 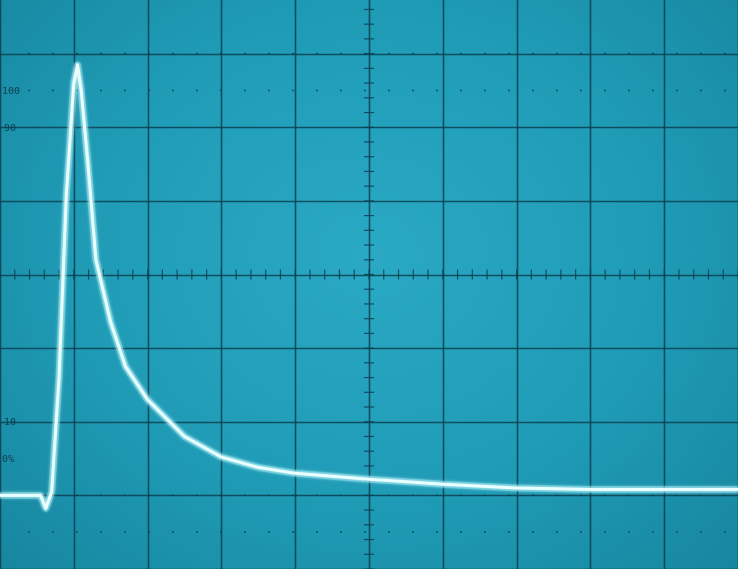 What do you see at coordinates (8, 459) in the screenshot?
I see `label-0-percent: 0%` at bounding box center [8, 459].